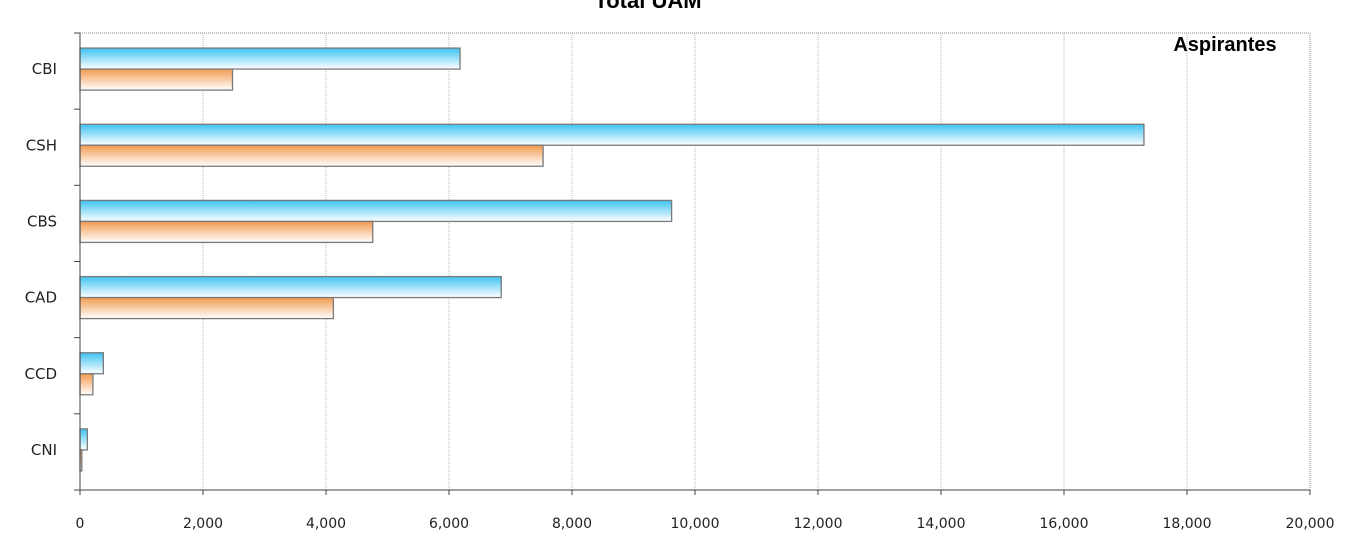 Image resolution: width=1353 pixels, height=539 pixels. I want to click on x-tick-label: 16,000, so click(1064, 524).